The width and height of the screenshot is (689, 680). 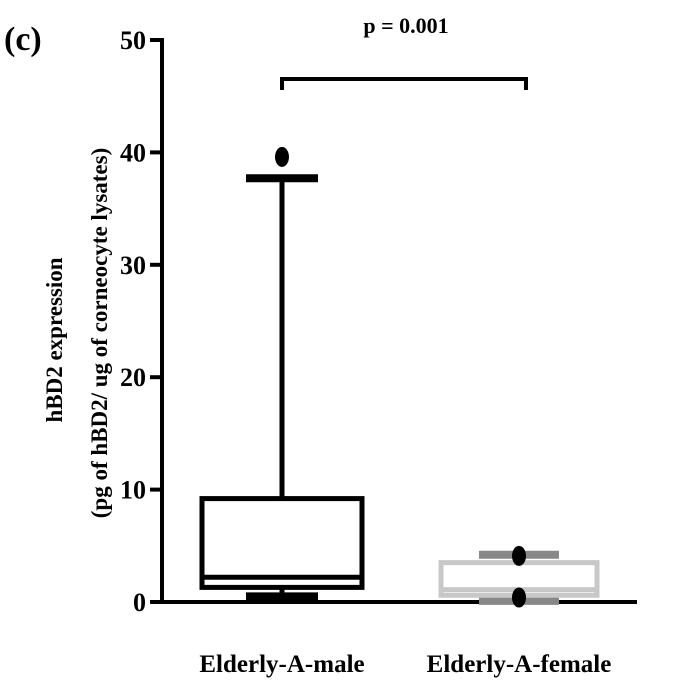 What do you see at coordinates (99, 333) in the screenshot?
I see `y-axis-label-line2: (pg of hBD2/ ug of corneocyte lysates)` at bounding box center [99, 333].